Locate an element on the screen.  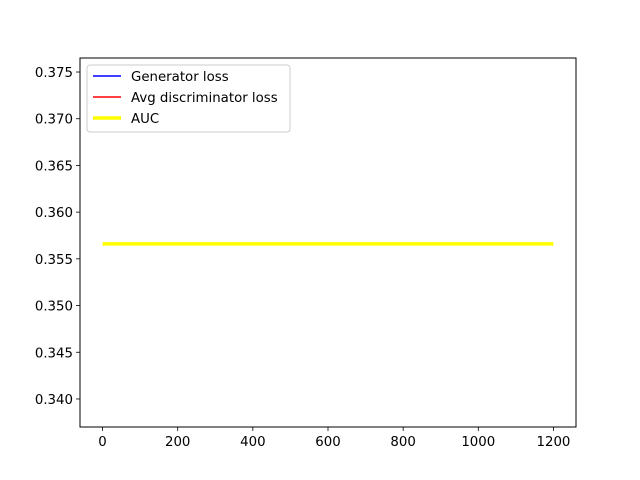
y-tick-label: 0.360 is located at coordinates (54, 213).